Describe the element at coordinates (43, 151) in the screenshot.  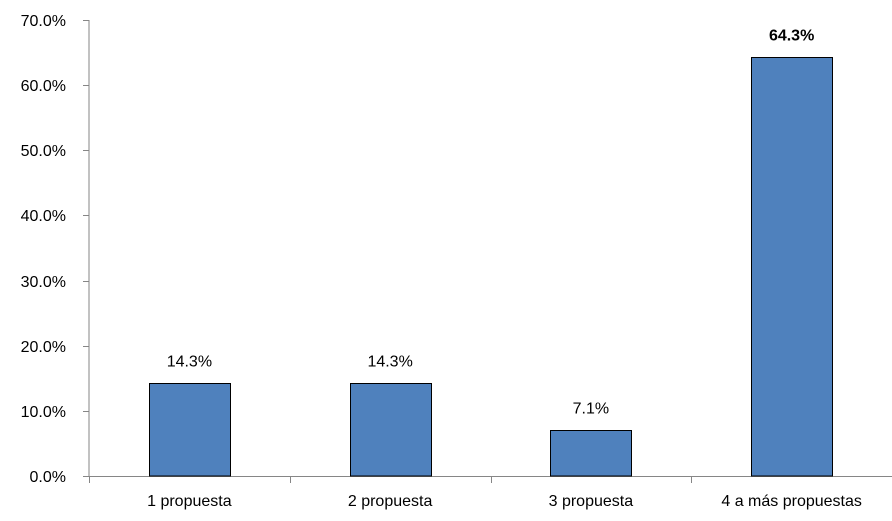
I see `y-tick-label: 50.0%` at that location.